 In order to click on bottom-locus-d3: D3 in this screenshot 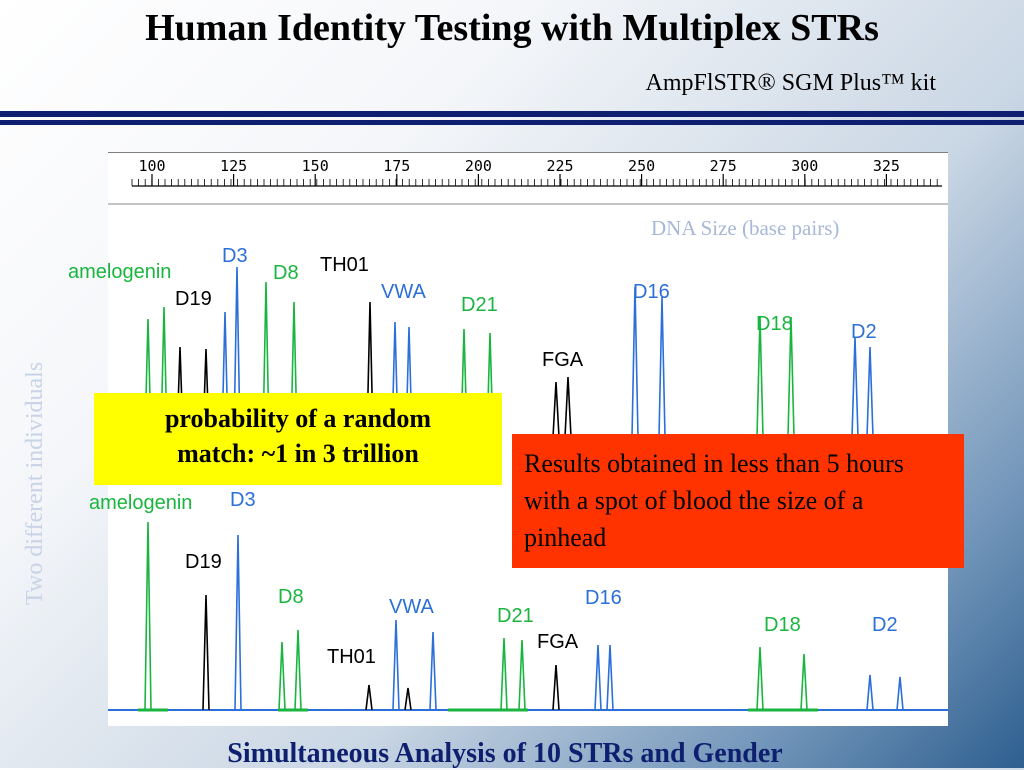, I will do `click(243, 500)`.